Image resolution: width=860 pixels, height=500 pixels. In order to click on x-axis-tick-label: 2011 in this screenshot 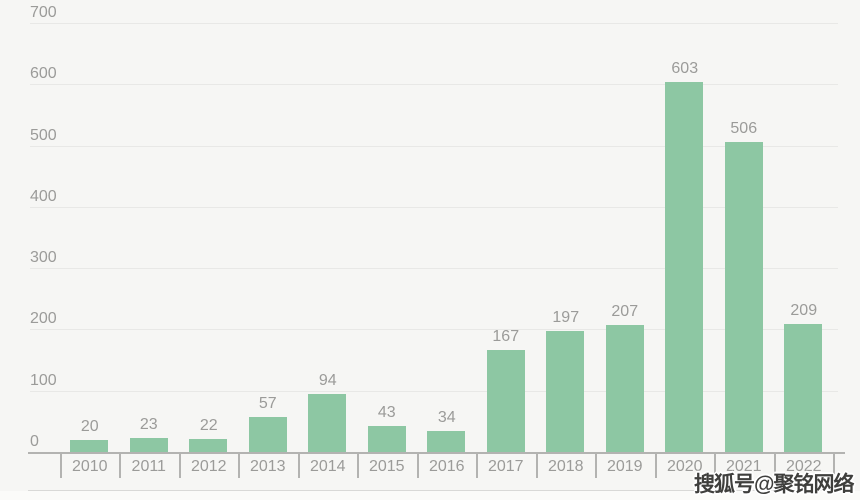, I will do `click(148, 466)`.